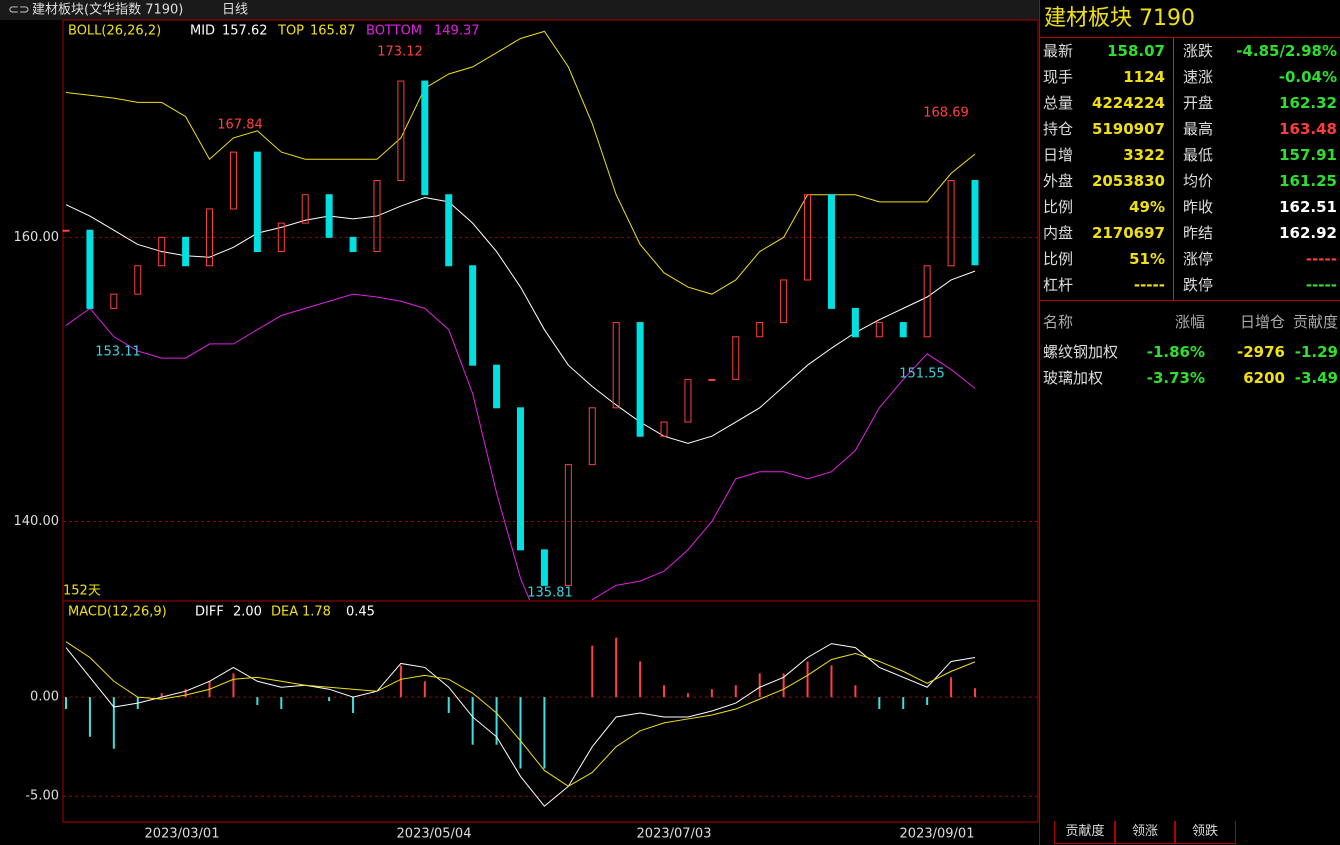  What do you see at coordinates (117, 612) in the screenshot?
I see `macd-name: MACD(12,26,9)` at bounding box center [117, 612].